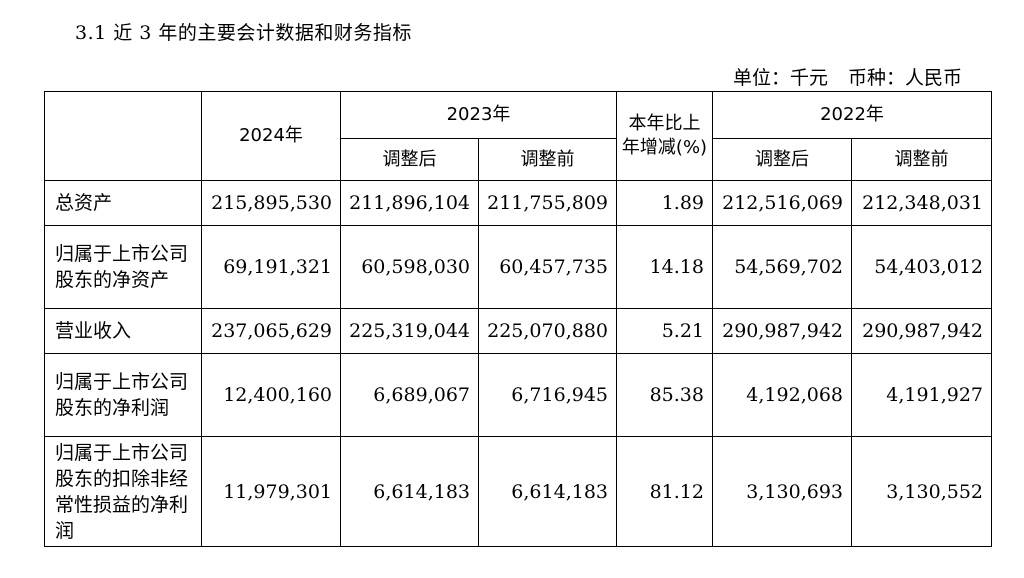 The width and height of the screenshot is (1024, 578). What do you see at coordinates (904, 78) in the screenshot?
I see `currency-label: 币种：人民币` at bounding box center [904, 78].